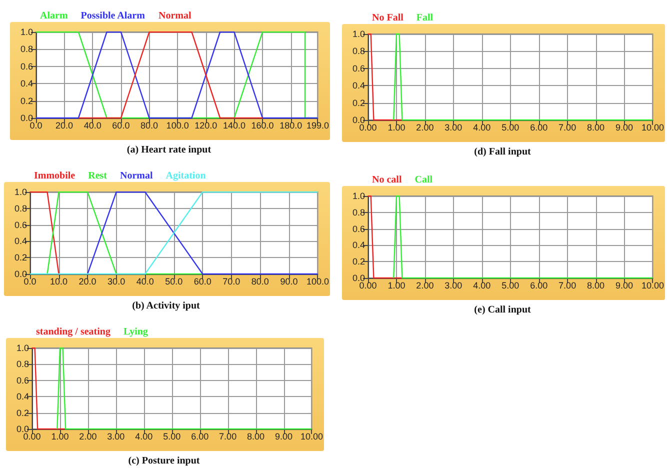 This screenshot has width=667, height=473. Describe the element at coordinates (98, 176) in the screenshot. I see `series-label: Rest` at that location.